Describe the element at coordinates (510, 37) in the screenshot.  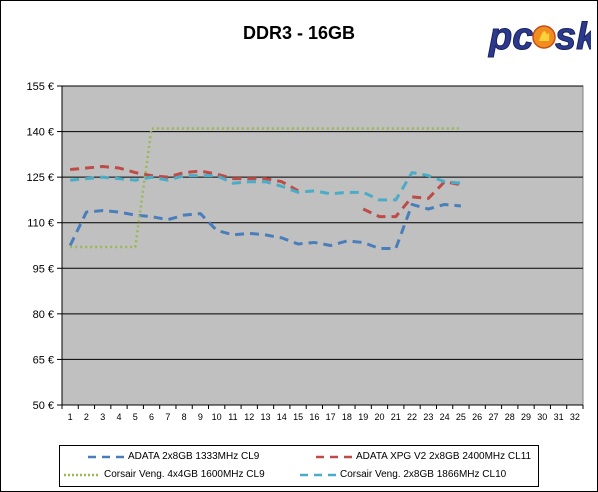
I see `svg-text: pc` at that location.